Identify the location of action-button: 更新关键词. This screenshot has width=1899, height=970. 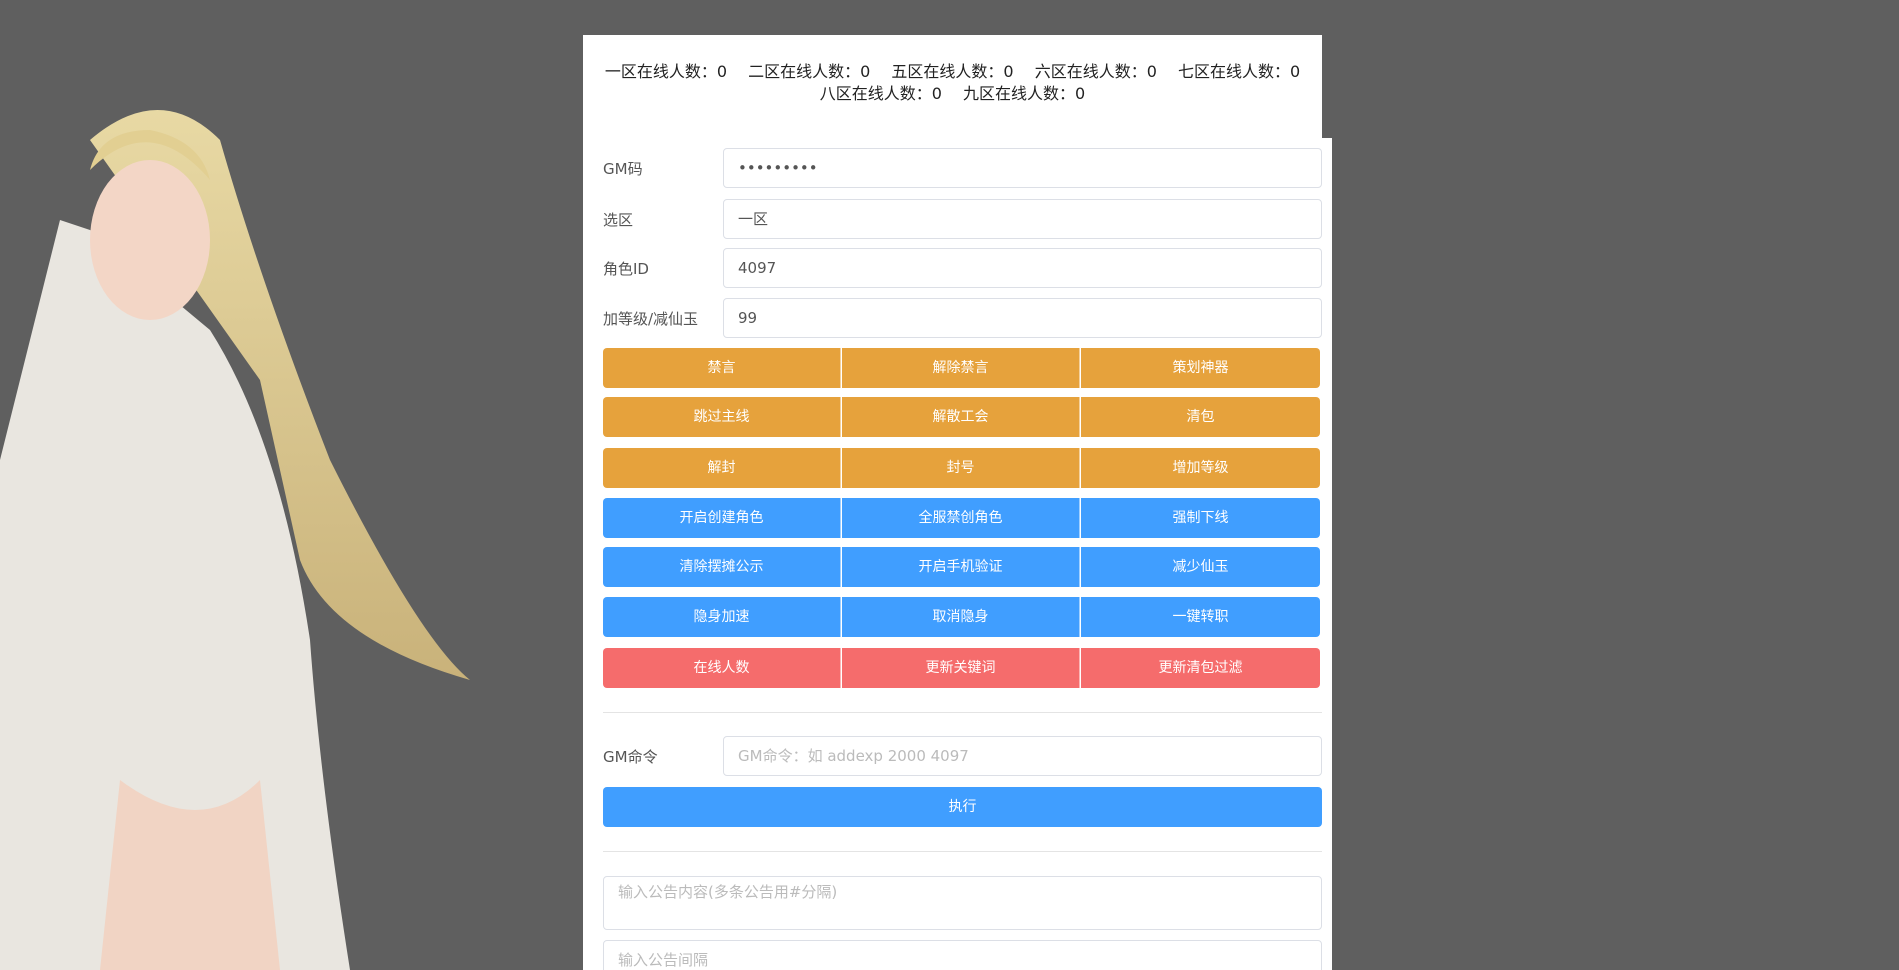
(961, 668).